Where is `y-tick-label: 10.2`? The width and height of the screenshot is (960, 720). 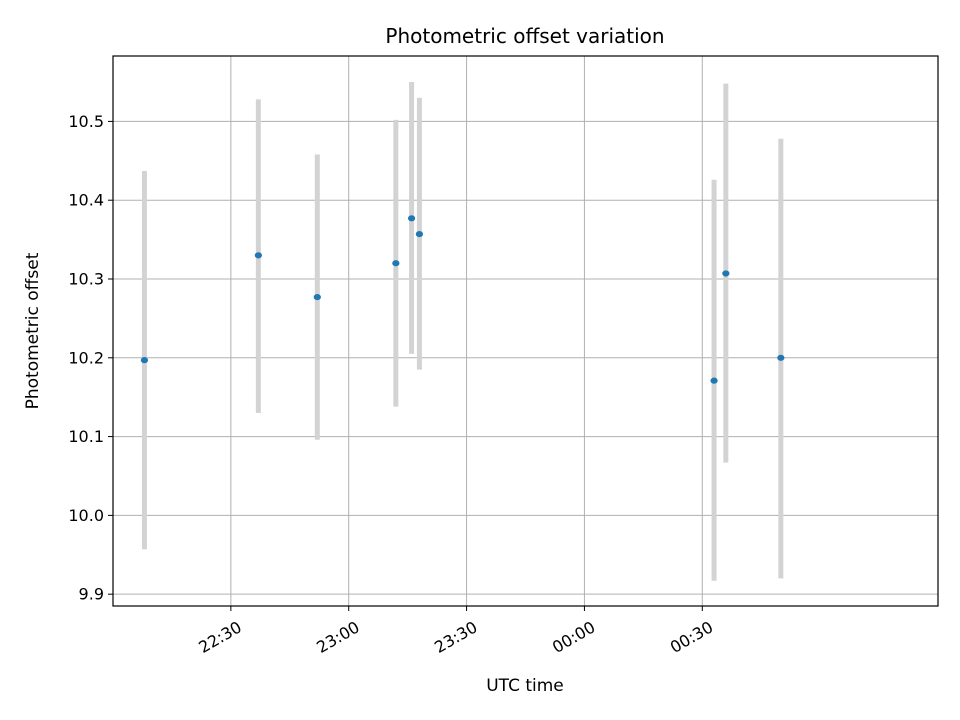
y-tick-label: 10.2 is located at coordinates (86, 357).